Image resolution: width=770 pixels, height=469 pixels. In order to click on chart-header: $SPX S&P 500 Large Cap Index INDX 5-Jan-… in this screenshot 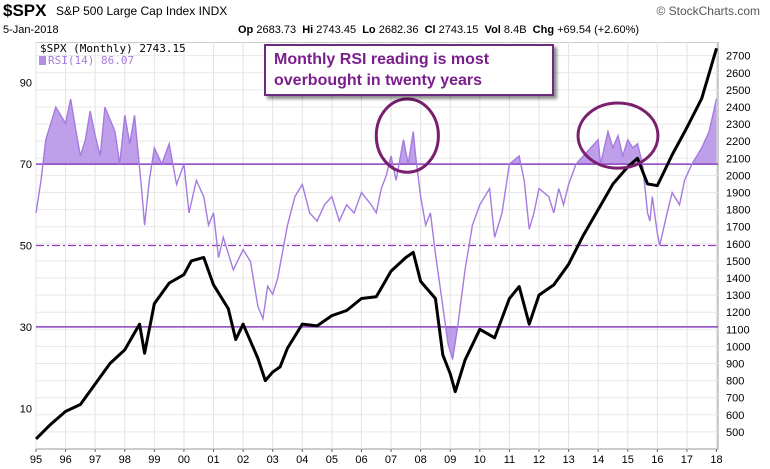, I will do `click(385, 21)`.